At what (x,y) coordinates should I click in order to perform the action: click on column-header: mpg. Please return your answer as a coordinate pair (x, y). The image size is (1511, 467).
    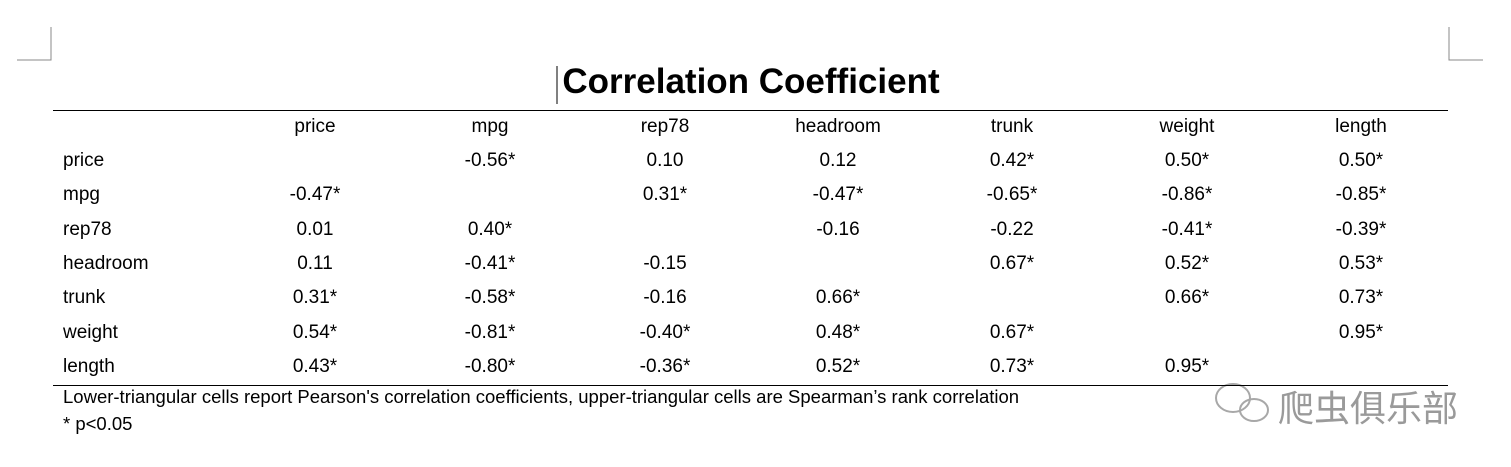
    Looking at the image, I should click on (490, 126).